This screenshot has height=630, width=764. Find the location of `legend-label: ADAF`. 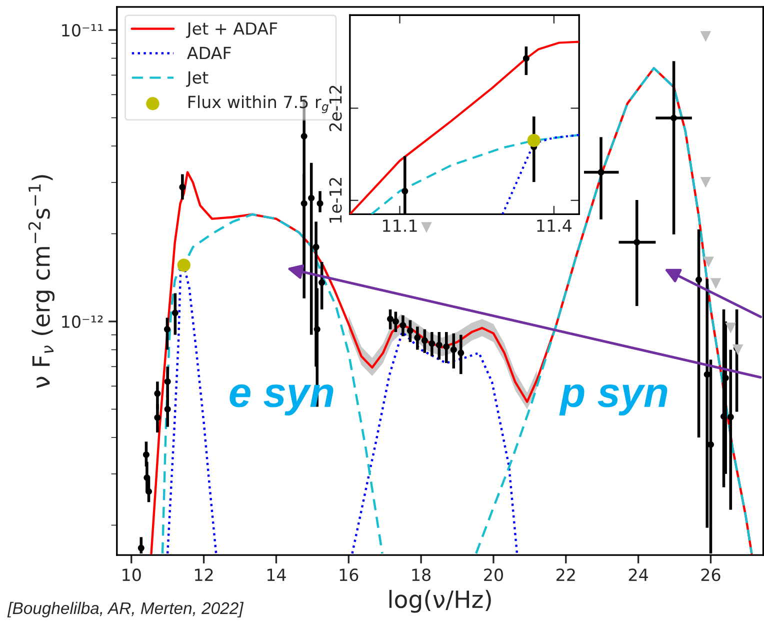

legend-label: ADAF is located at coordinates (209, 53).